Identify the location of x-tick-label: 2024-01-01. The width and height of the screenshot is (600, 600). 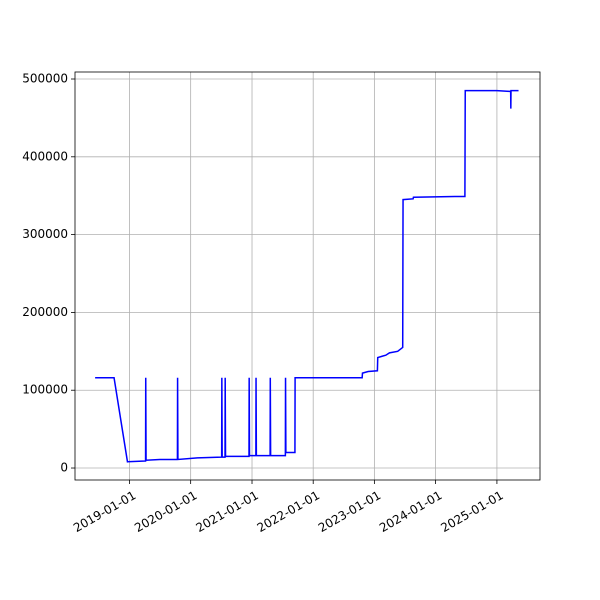
(410, 511).